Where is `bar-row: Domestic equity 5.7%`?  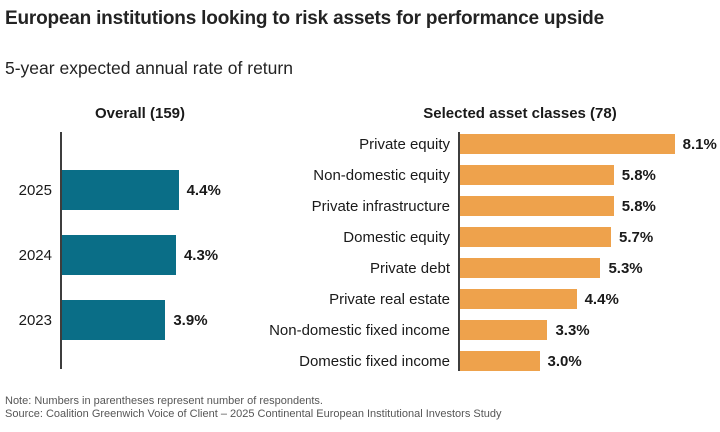
bar-row: Domestic equity 5.7% is located at coordinates (530, 237).